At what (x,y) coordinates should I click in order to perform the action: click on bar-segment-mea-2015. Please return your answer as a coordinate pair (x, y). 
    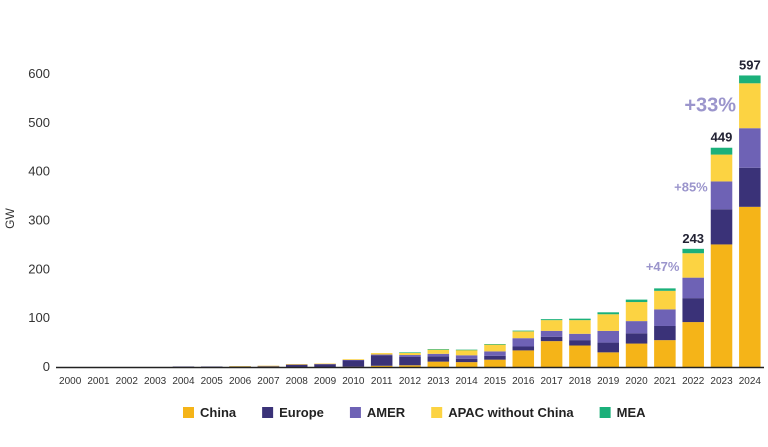
    Looking at the image, I should click on (495, 344).